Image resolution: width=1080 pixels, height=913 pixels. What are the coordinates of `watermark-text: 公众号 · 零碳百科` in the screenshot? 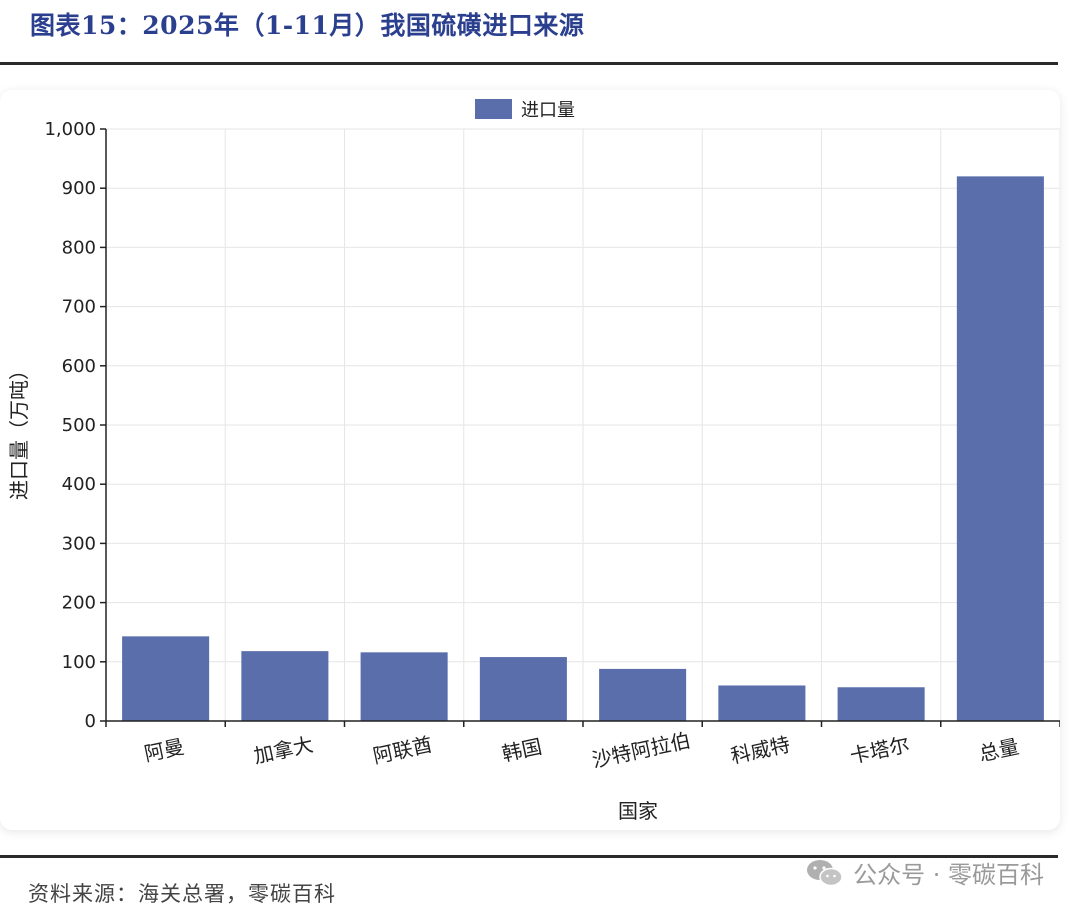 It's located at (948, 875).